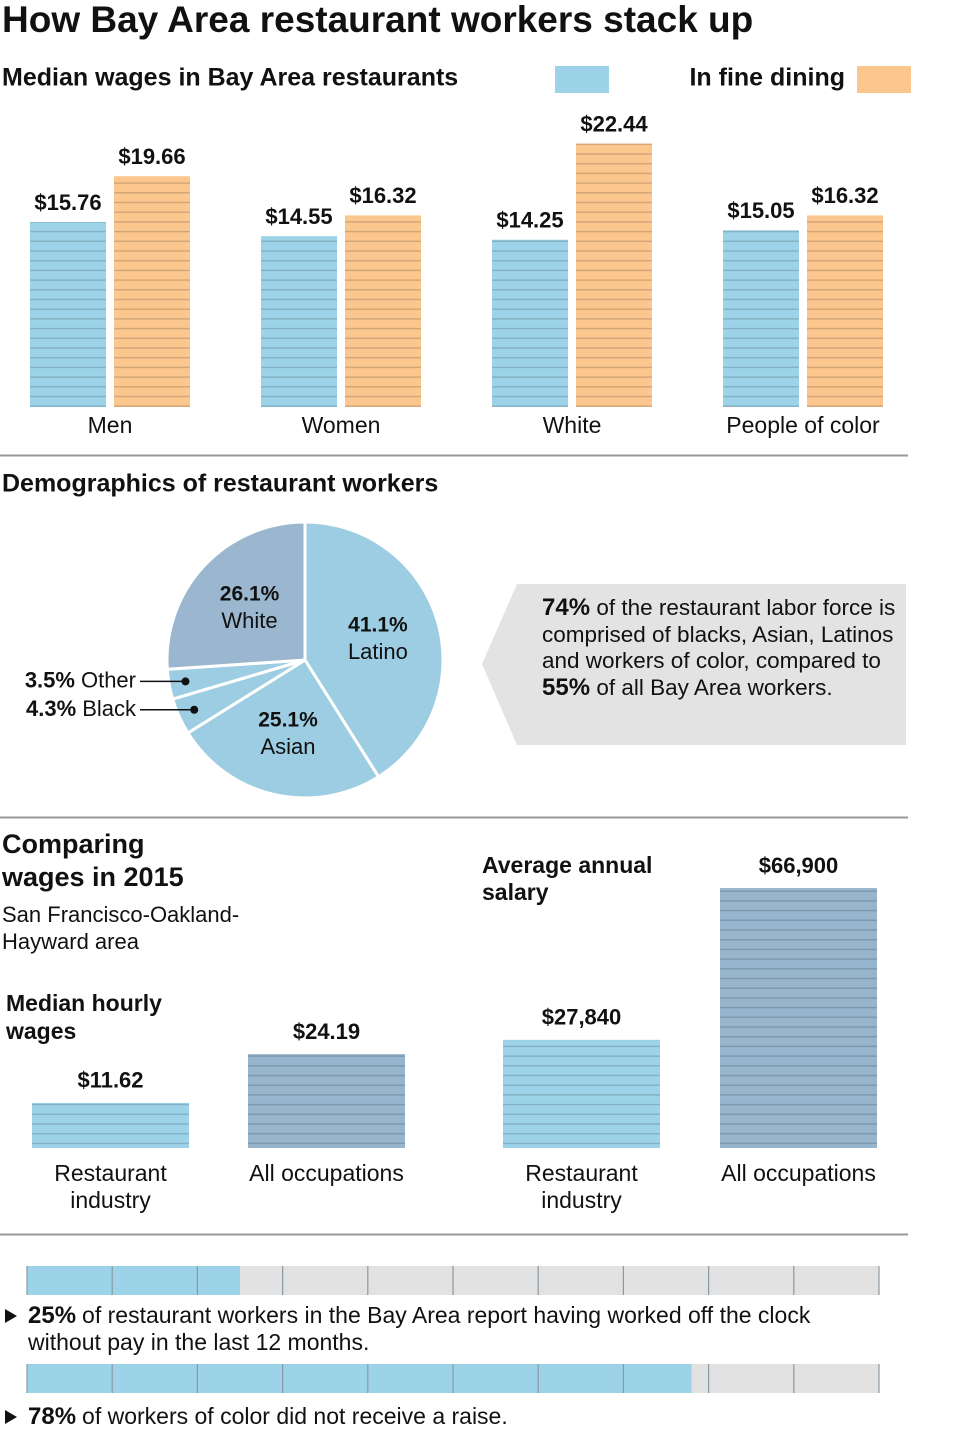  Describe the element at coordinates (287, 746) in the screenshot. I see `slice-label: Asian` at that location.